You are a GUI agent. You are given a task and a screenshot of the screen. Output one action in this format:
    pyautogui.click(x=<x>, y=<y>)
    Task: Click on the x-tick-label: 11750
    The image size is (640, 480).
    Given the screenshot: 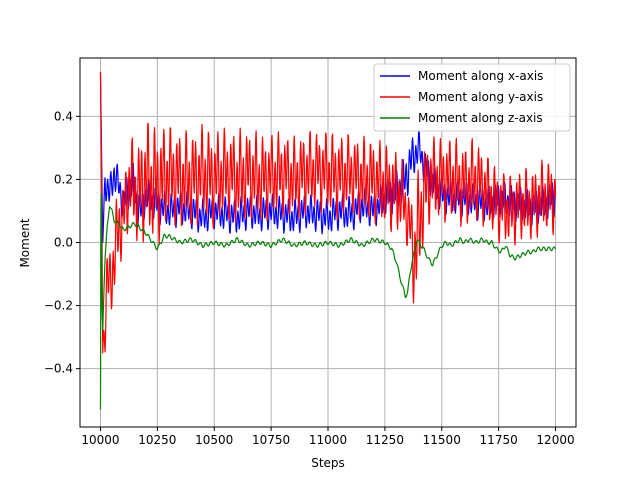 What is the action you would take?
    pyautogui.click(x=499, y=440)
    